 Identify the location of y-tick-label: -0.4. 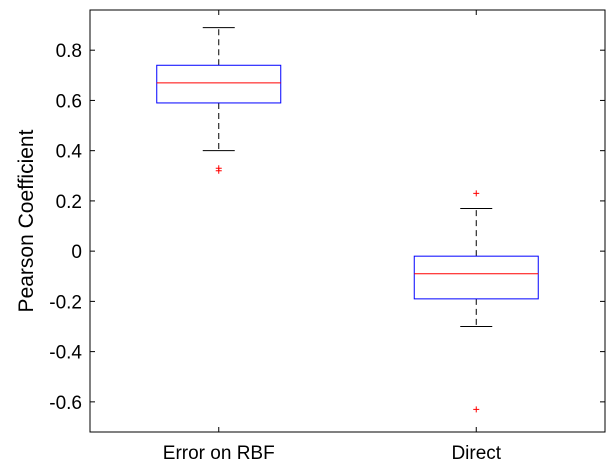
(65, 353).